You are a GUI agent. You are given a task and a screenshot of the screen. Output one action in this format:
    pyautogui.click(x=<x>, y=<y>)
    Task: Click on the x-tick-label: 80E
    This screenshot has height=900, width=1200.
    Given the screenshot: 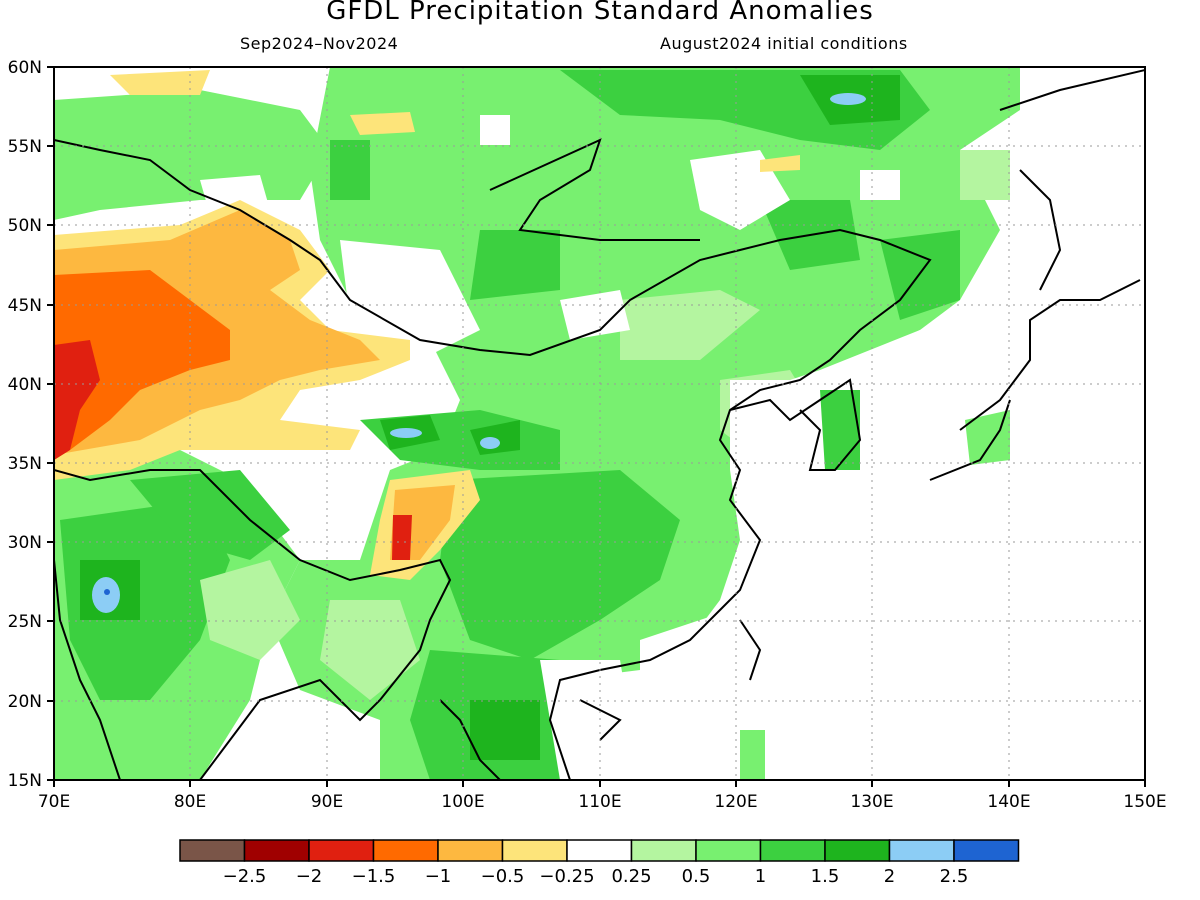 What is the action you would take?
    pyautogui.click(x=190, y=802)
    